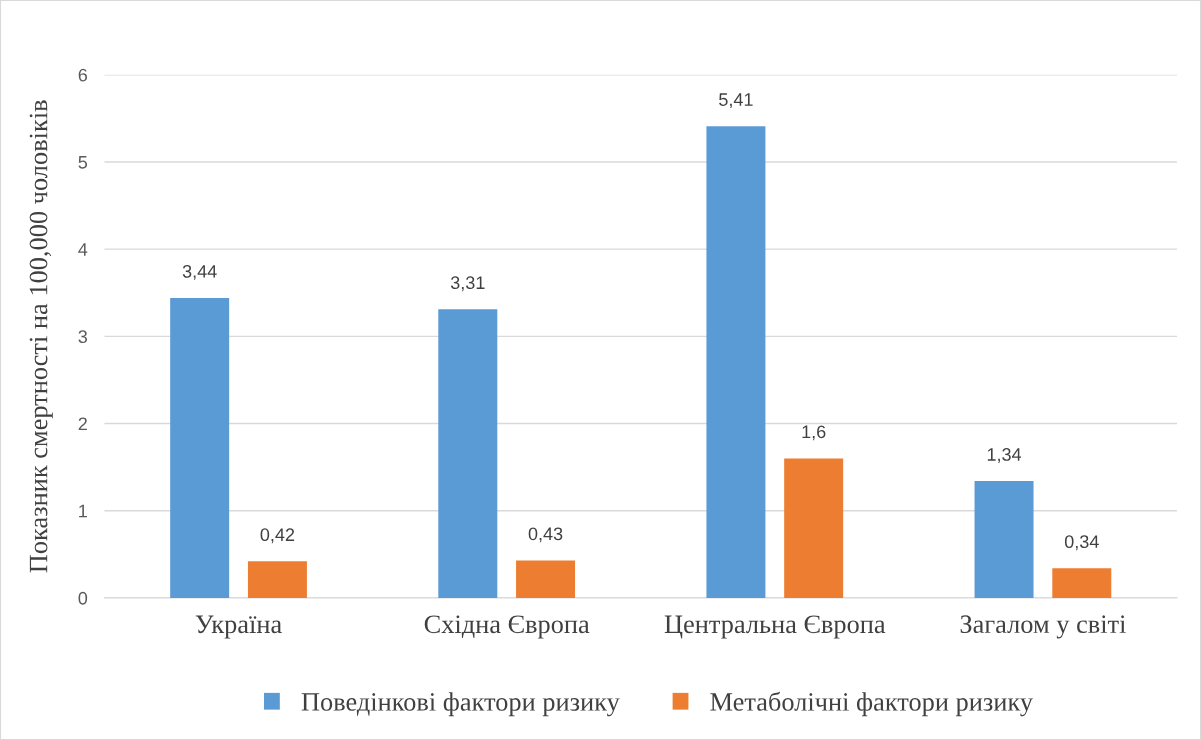 The image size is (1201, 740). Describe the element at coordinates (83, 337) in the screenshot. I see `y-tick-label: 3` at that location.